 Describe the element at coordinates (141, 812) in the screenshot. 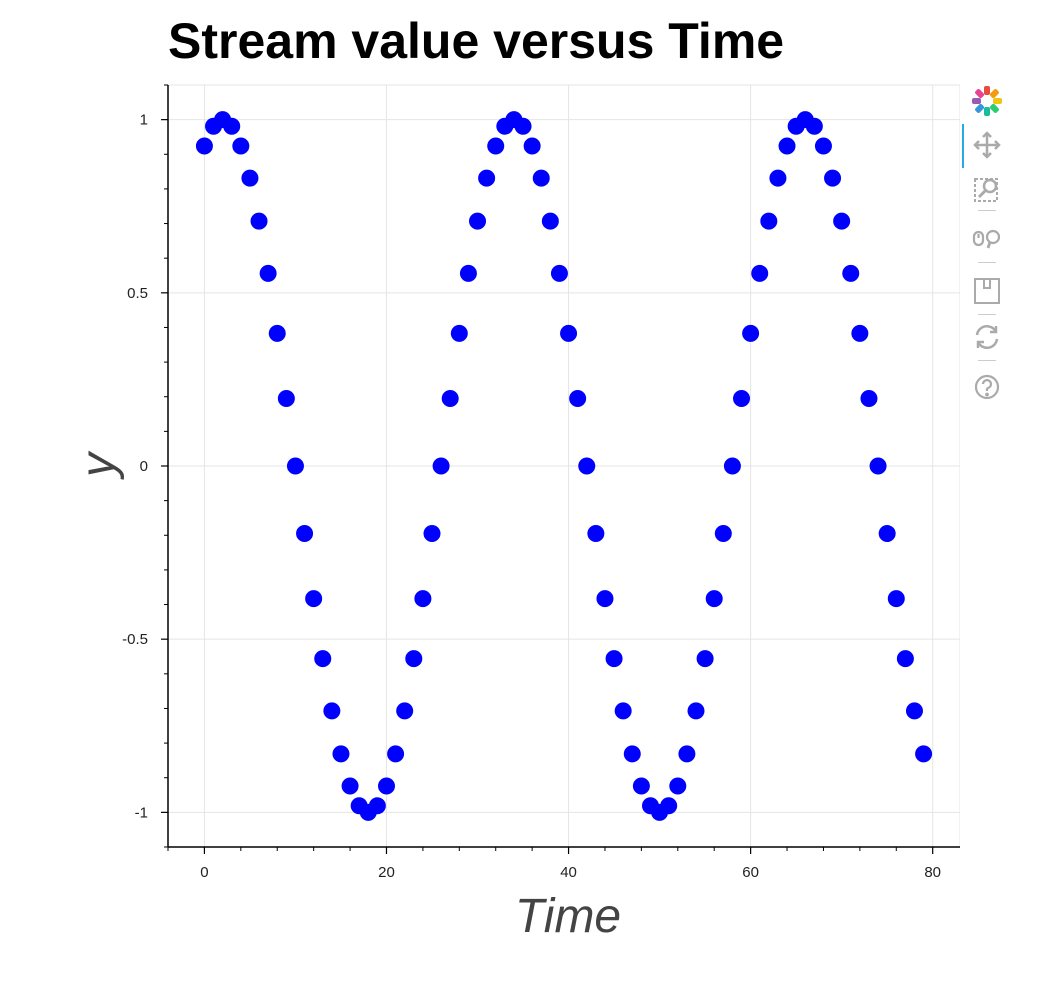

I see `y-tick-label: -1` at that location.